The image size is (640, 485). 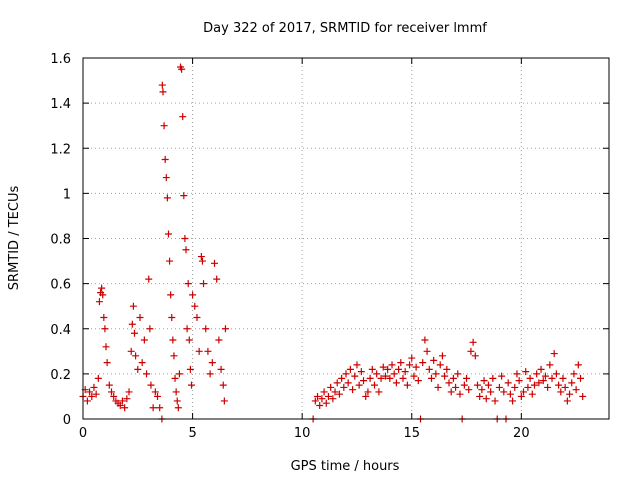 I want to click on x-tick-label: 10, so click(x=302, y=433).